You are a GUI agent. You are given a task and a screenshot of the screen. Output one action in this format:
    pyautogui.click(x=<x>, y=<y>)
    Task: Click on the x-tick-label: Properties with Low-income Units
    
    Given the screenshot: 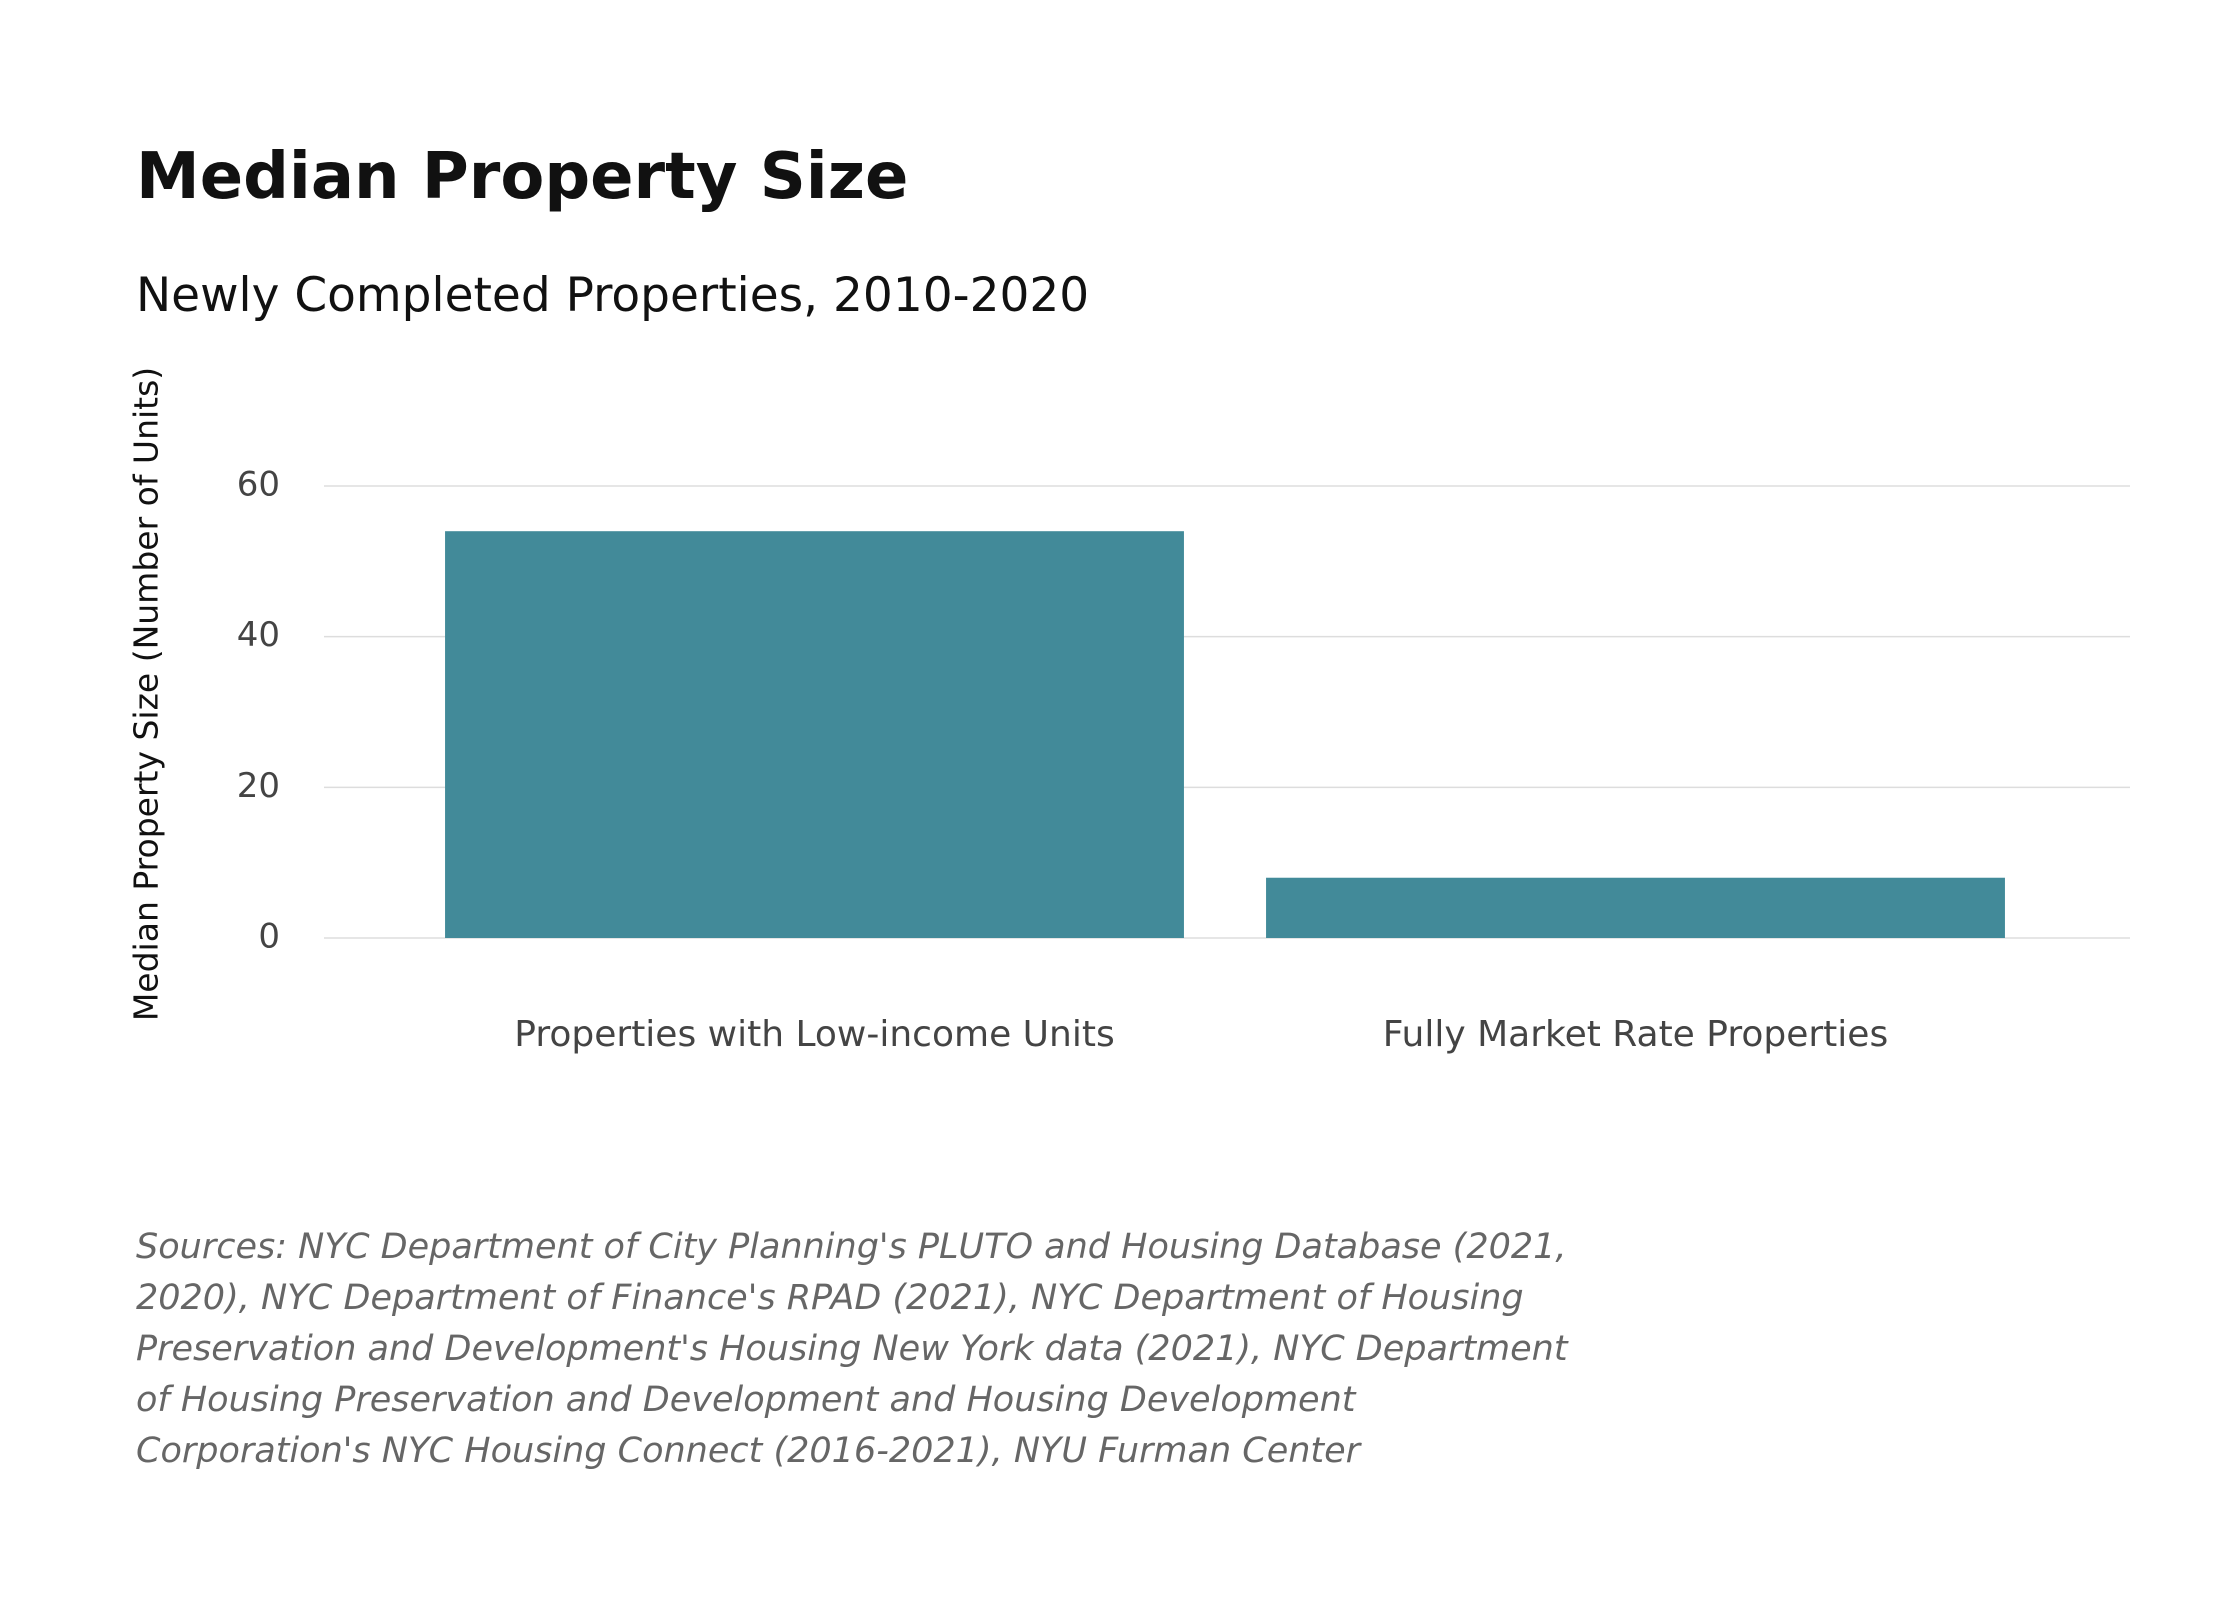 What is the action you would take?
    pyautogui.click(x=814, y=1034)
    